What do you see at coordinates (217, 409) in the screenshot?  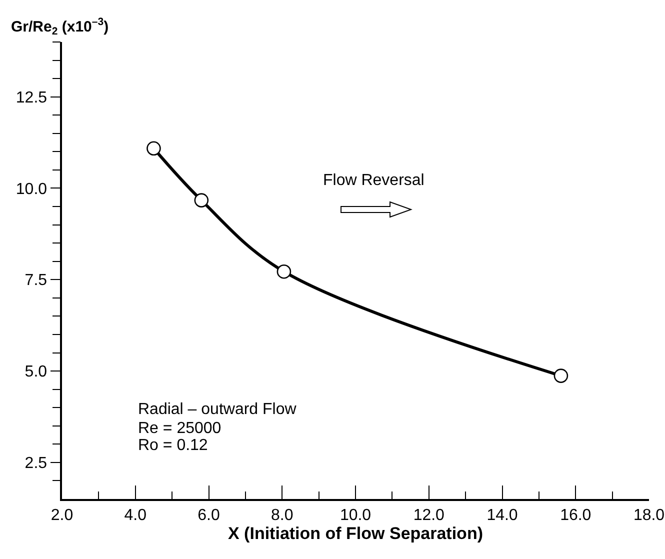 I see `annotation: Radial – outward Flow` at bounding box center [217, 409].